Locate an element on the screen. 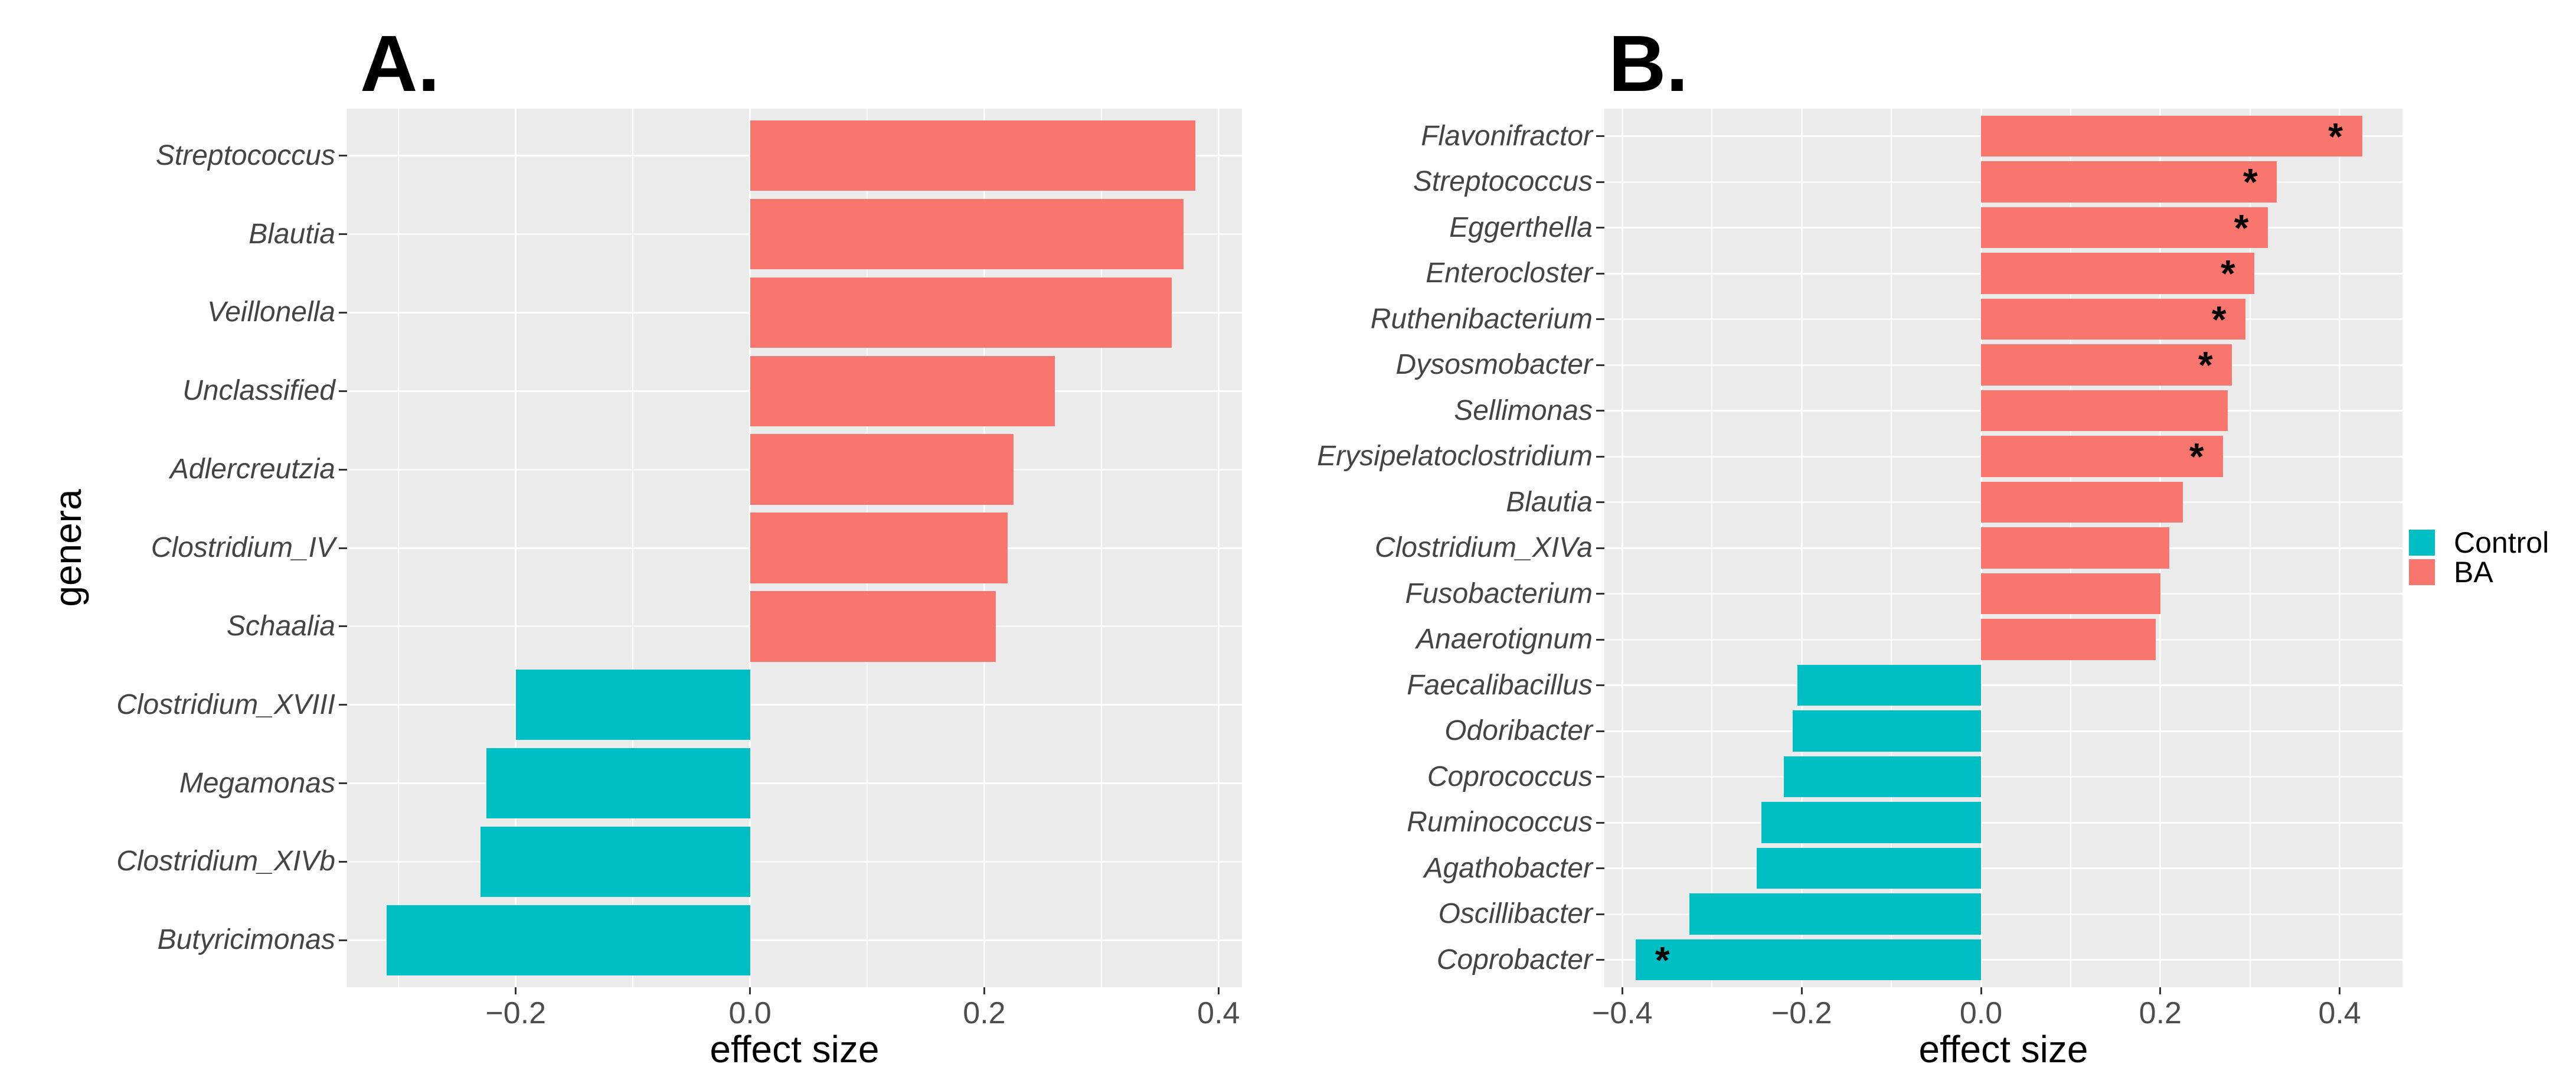  category-label-Unclassified: Unclassified is located at coordinates (258, 391).